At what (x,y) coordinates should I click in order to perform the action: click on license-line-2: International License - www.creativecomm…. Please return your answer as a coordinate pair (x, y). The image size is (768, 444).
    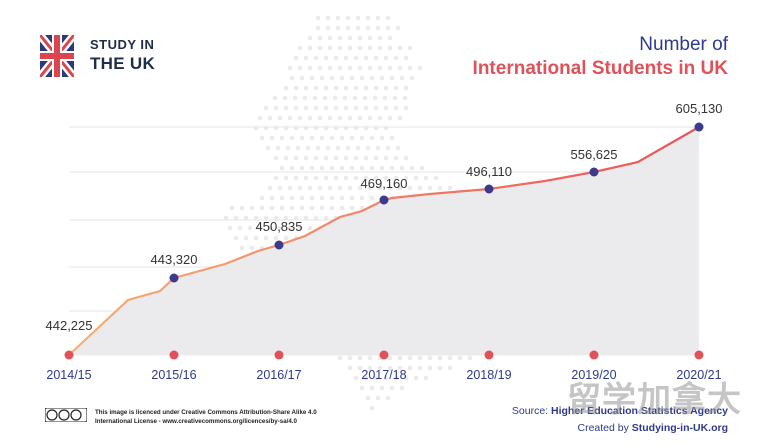
    Looking at the image, I should click on (196, 422).